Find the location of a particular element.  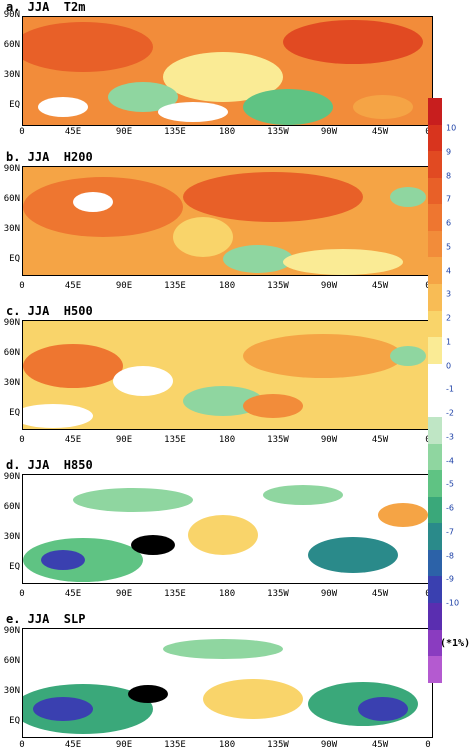

h500-field is located at coordinates (227, 375).